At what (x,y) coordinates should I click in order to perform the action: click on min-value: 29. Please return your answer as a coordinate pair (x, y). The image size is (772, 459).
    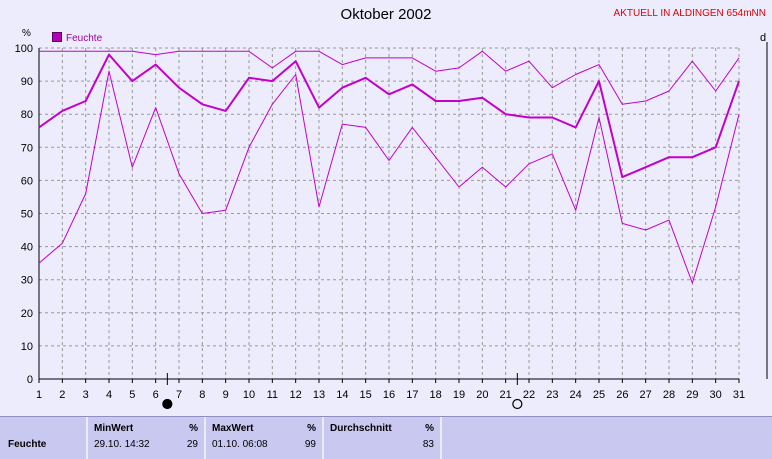
    Looking at the image, I should click on (192, 444).